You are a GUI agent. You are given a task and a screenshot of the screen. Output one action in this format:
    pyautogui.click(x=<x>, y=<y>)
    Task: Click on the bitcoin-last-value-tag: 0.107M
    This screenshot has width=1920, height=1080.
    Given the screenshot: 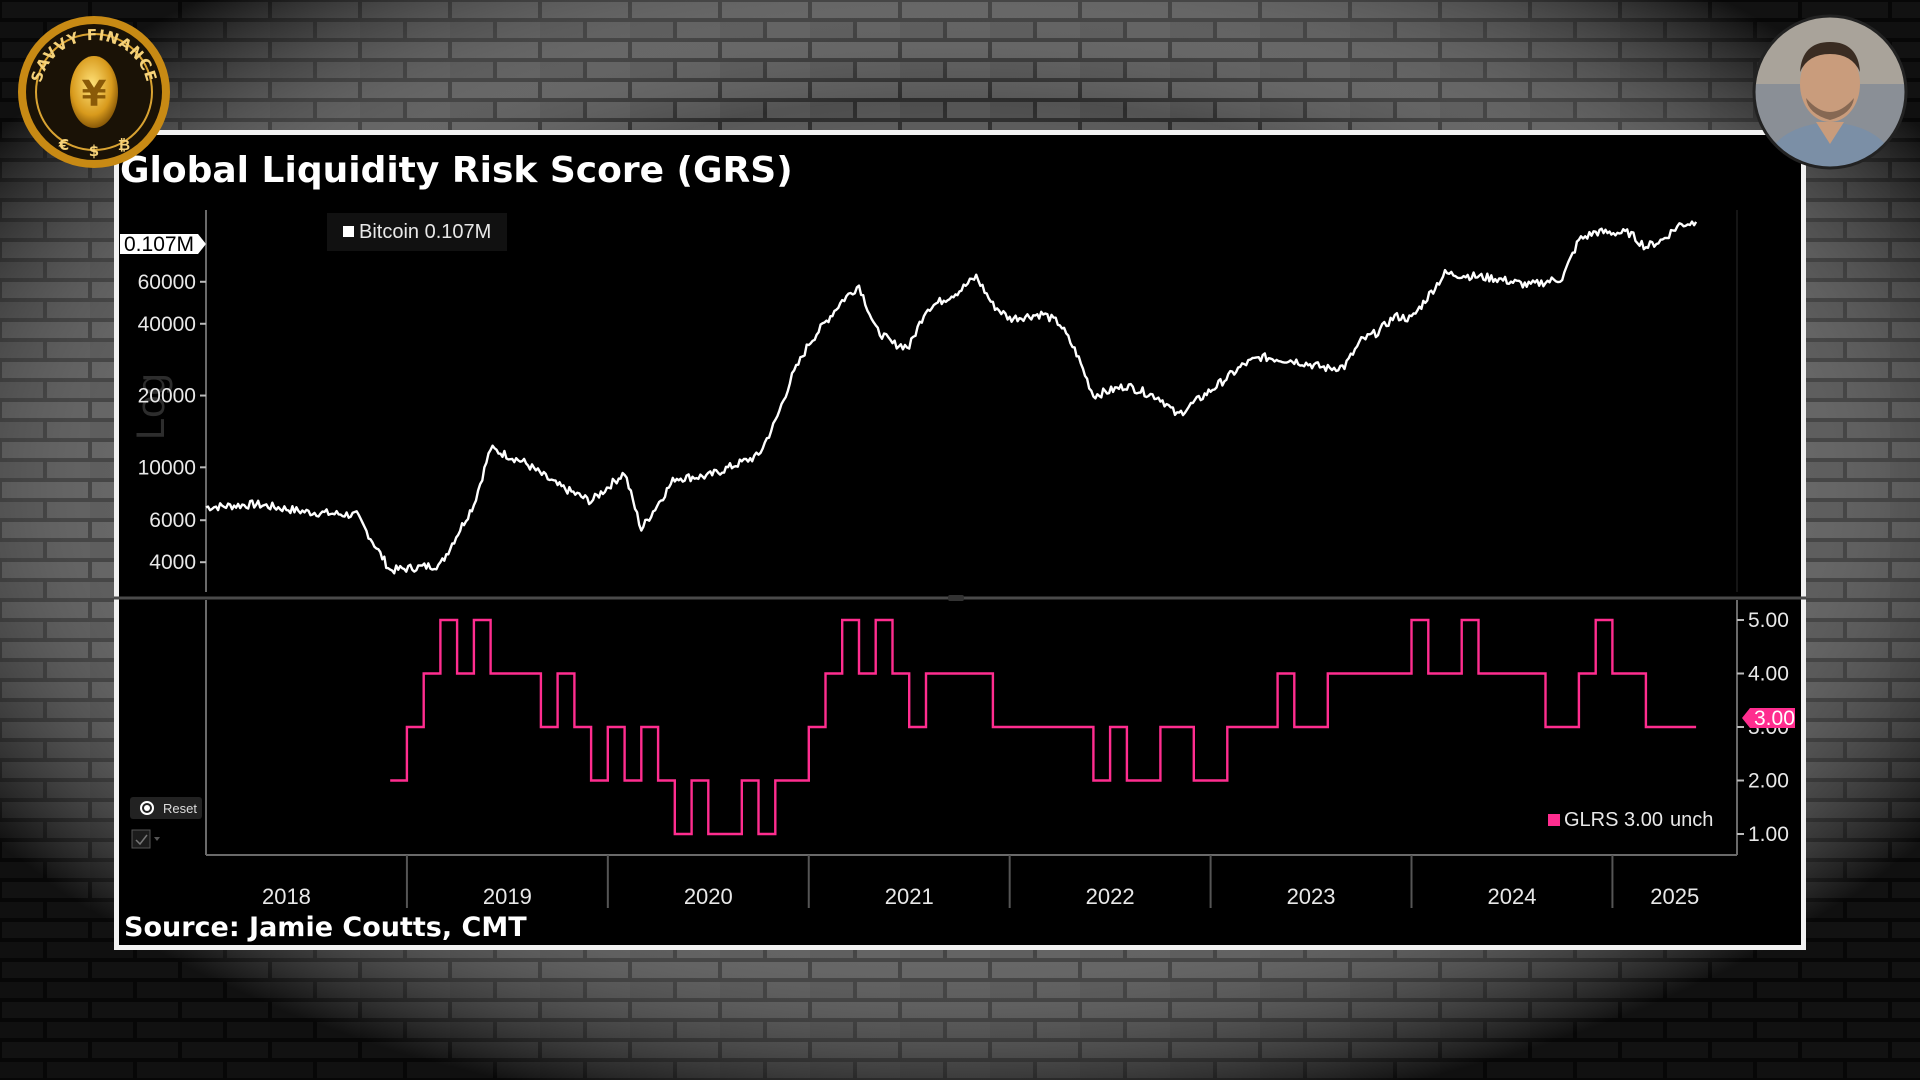 What is the action you would take?
    pyautogui.click(x=163, y=244)
    